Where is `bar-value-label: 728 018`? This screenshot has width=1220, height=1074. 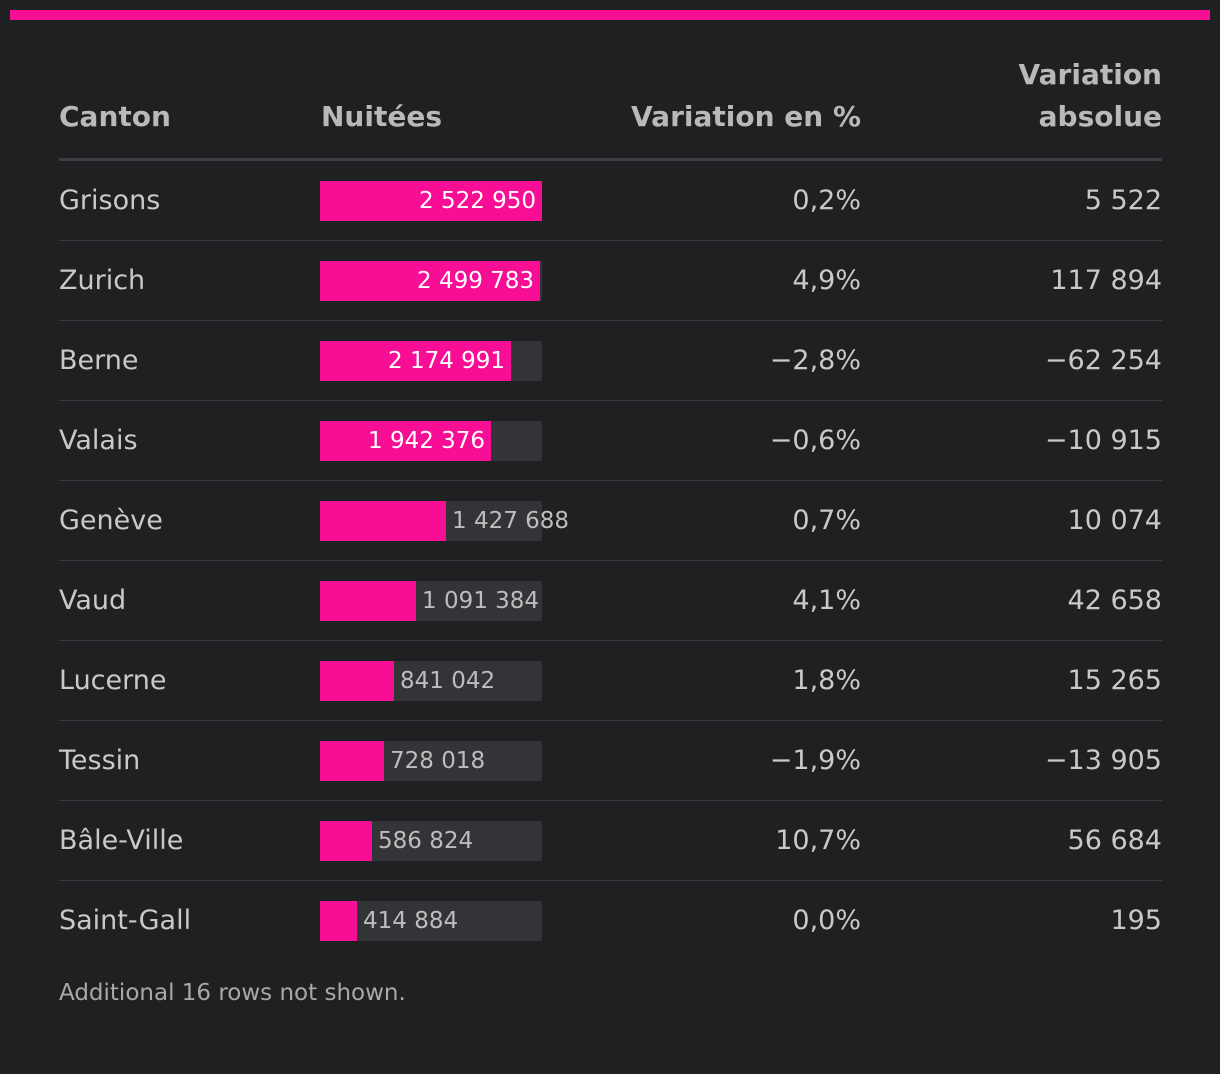
bar-value-label: 728 018 is located at coordinates (438, 761).